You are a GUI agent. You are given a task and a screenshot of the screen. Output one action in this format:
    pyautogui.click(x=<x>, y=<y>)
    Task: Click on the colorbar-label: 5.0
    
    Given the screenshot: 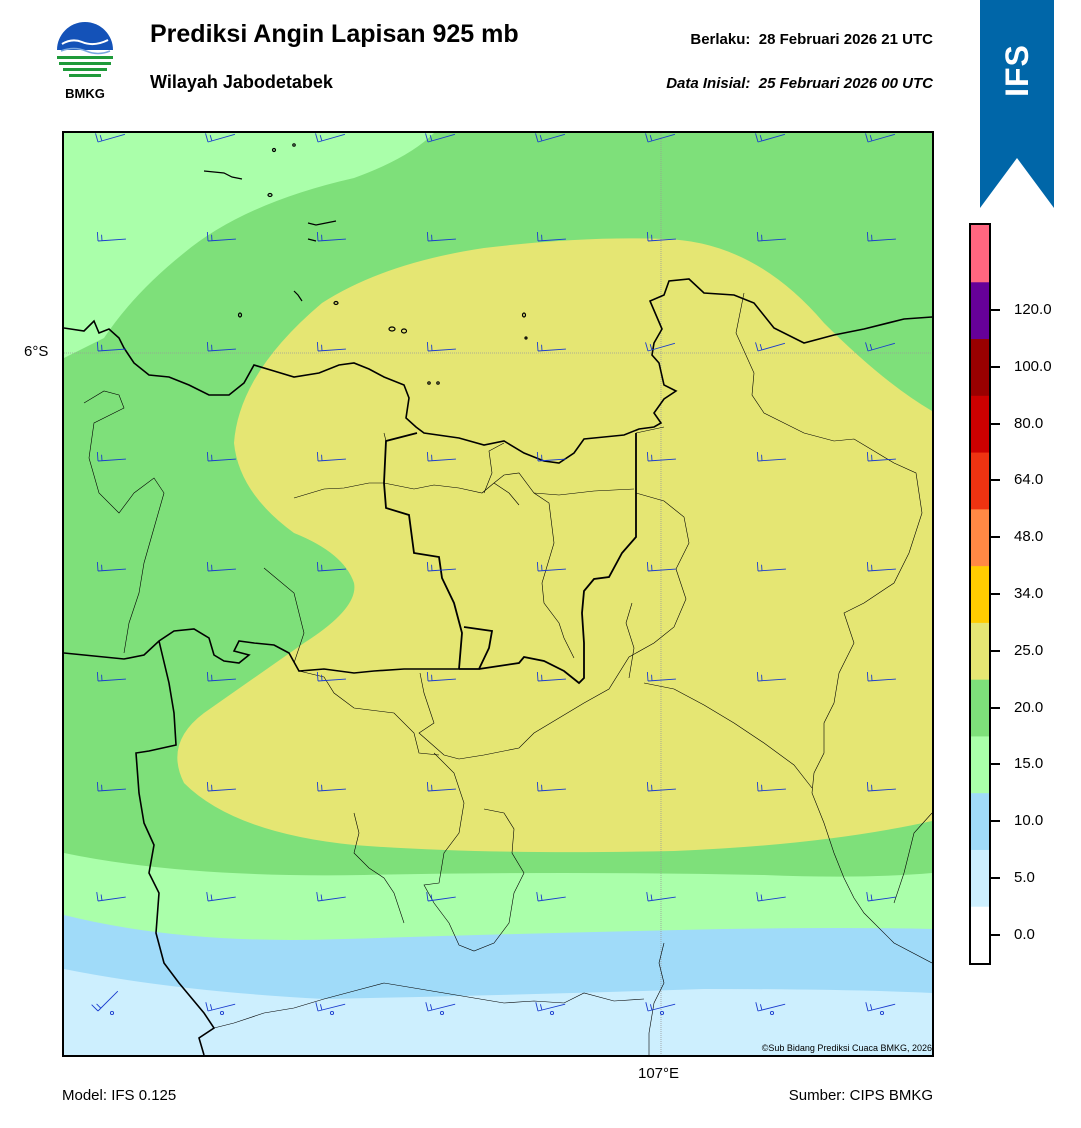 What is the action you would take?
    pyautogui.click(x=1024, y=877)
    